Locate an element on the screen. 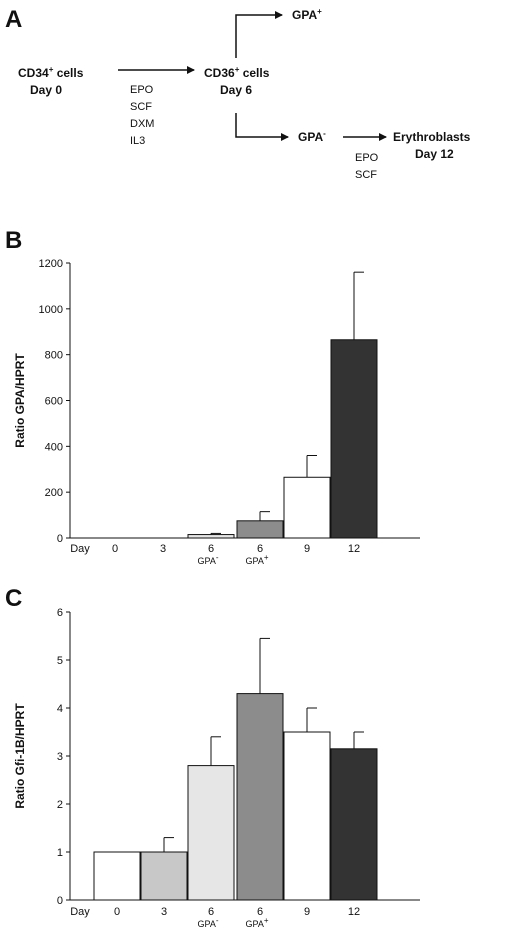 The height and width of the screenshot is (937, 520). gpa-pos-node: GPA+ is located at coordinates (307, 14).